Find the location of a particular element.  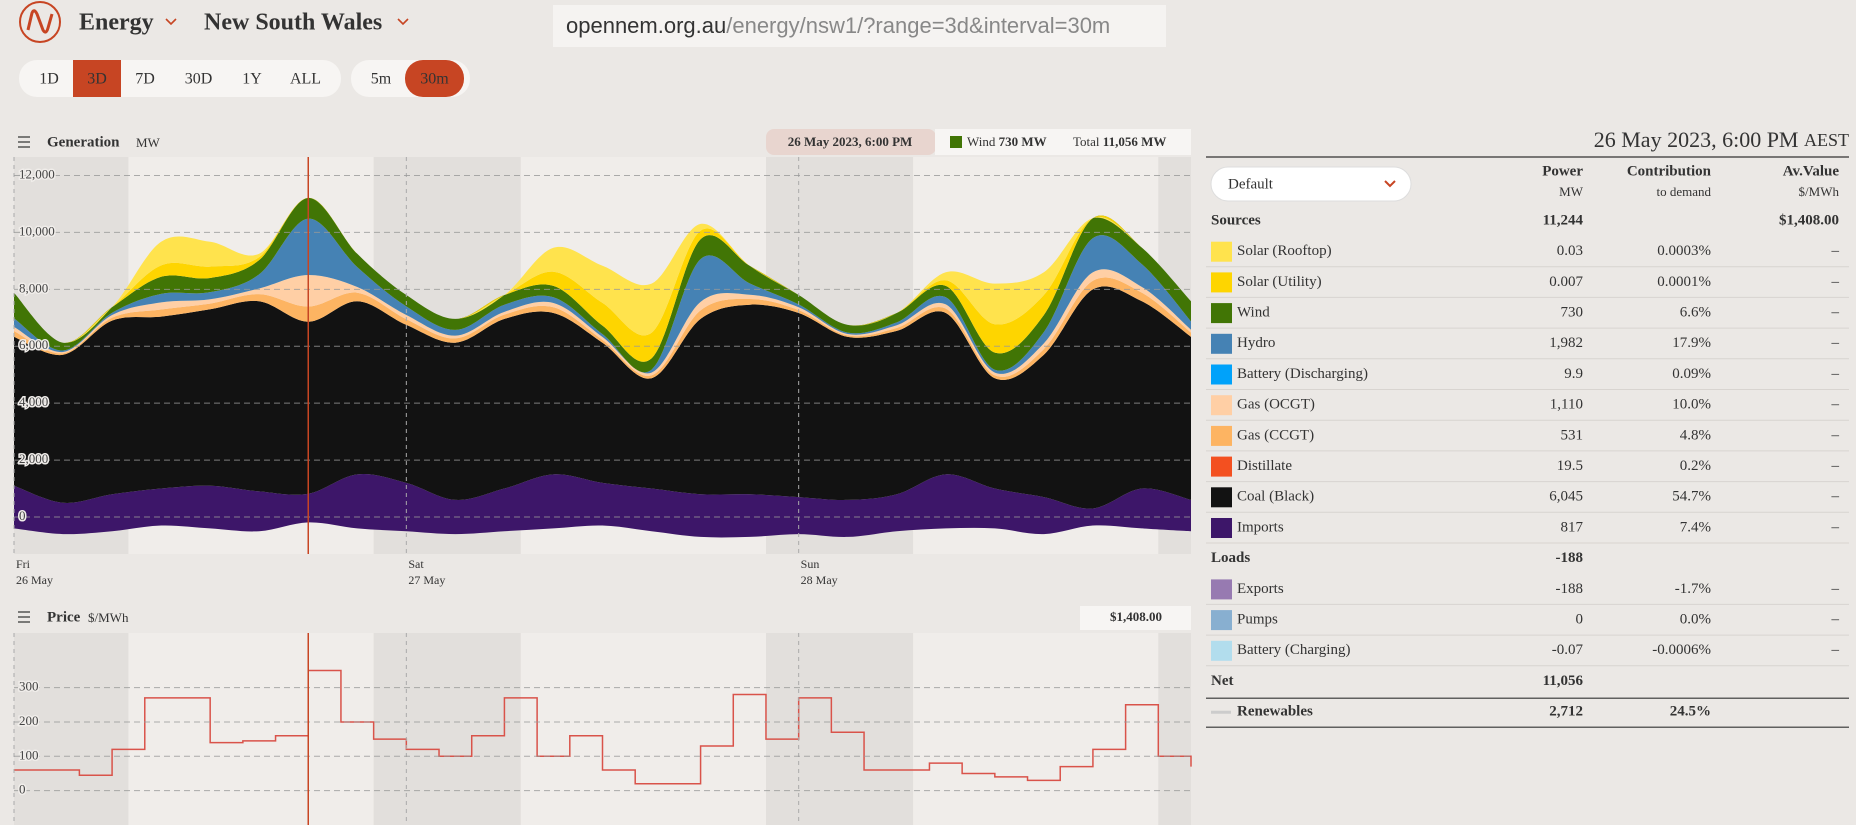

cell-value: $1,408.00 is located at coordinates (1809, 220).